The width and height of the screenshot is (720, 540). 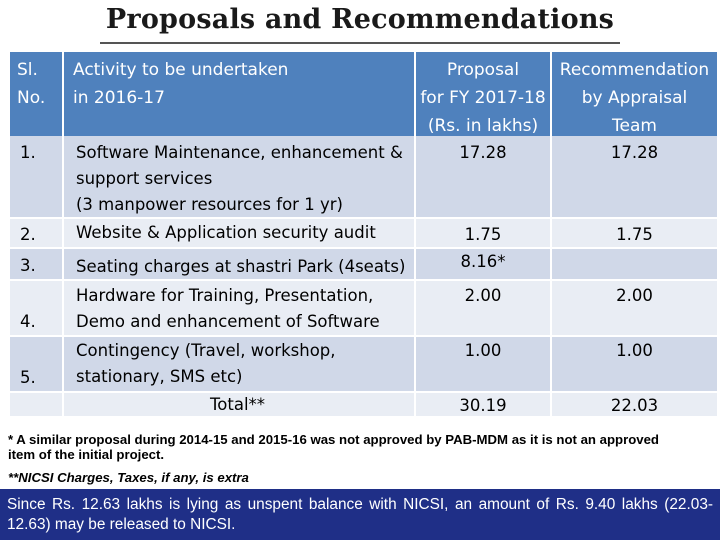 What do you see at coordinates (28, 152) in the screenshot?
I see `row-1-sl: 1.` at bounding box center [28, 152].